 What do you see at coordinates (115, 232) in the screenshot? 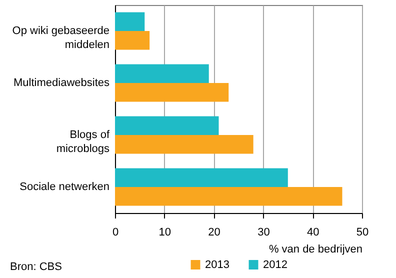
I see `x-tick-label: 0` at bounding box center [115, 232].